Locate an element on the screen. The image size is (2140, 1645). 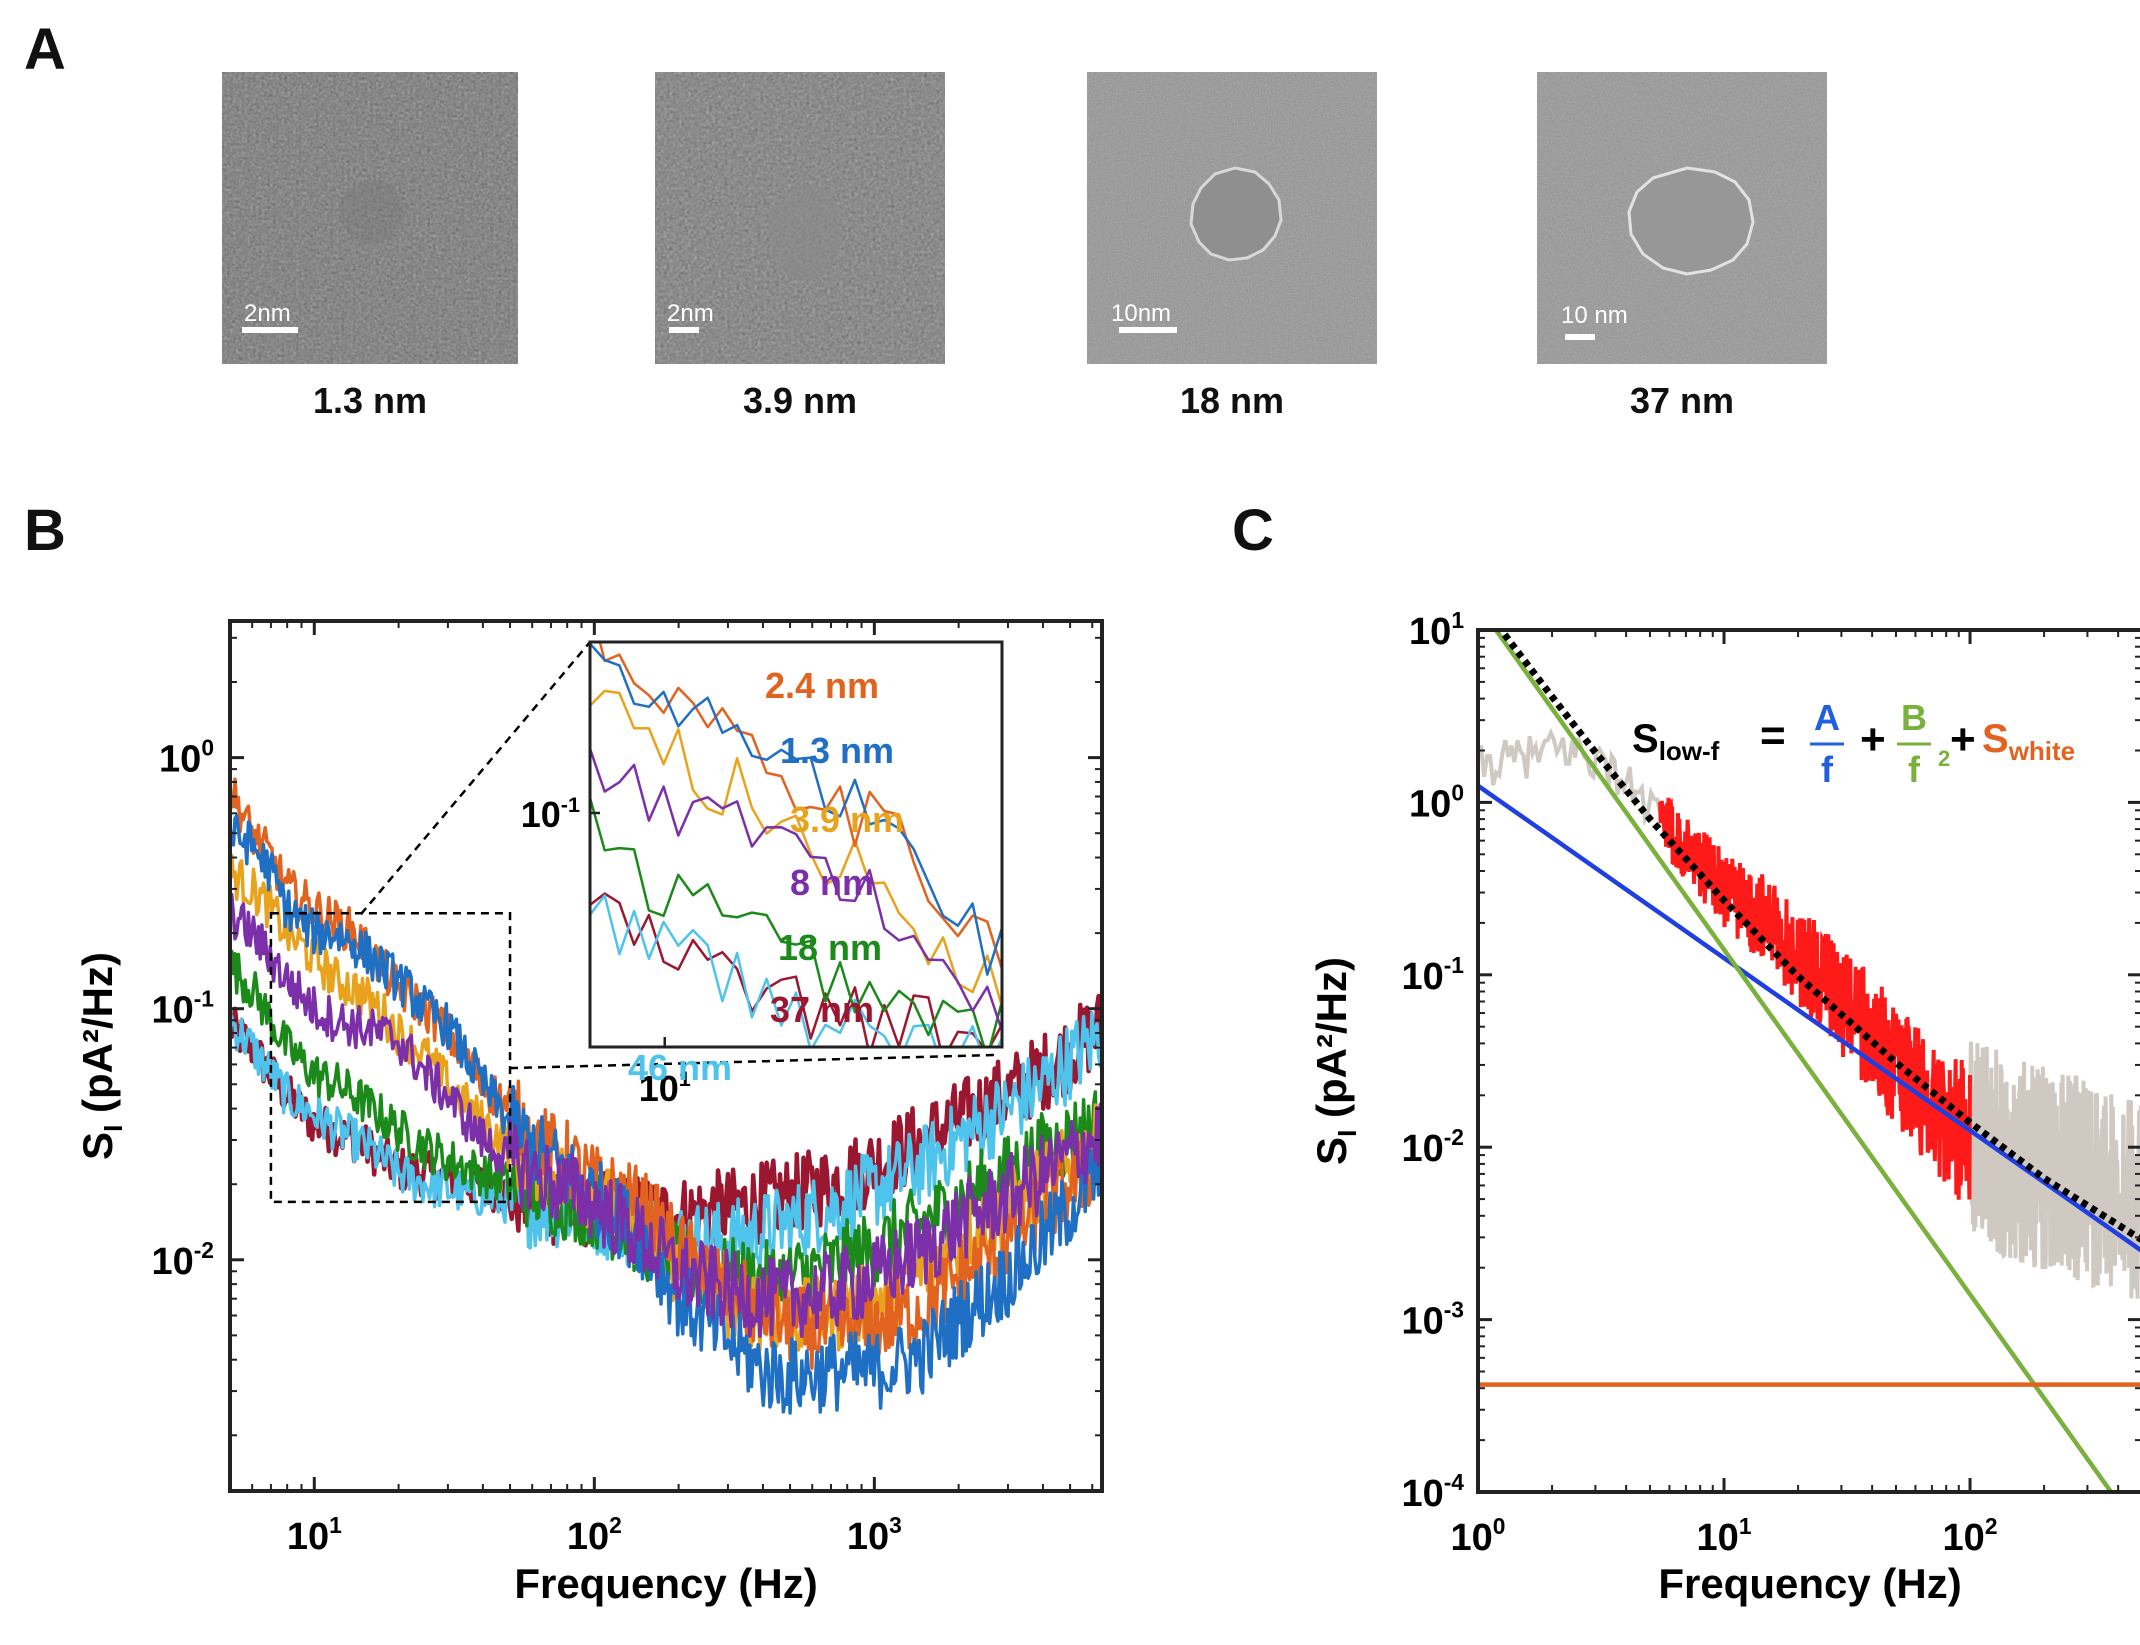
equation-equals: = is located at coordinates (1773, 735).